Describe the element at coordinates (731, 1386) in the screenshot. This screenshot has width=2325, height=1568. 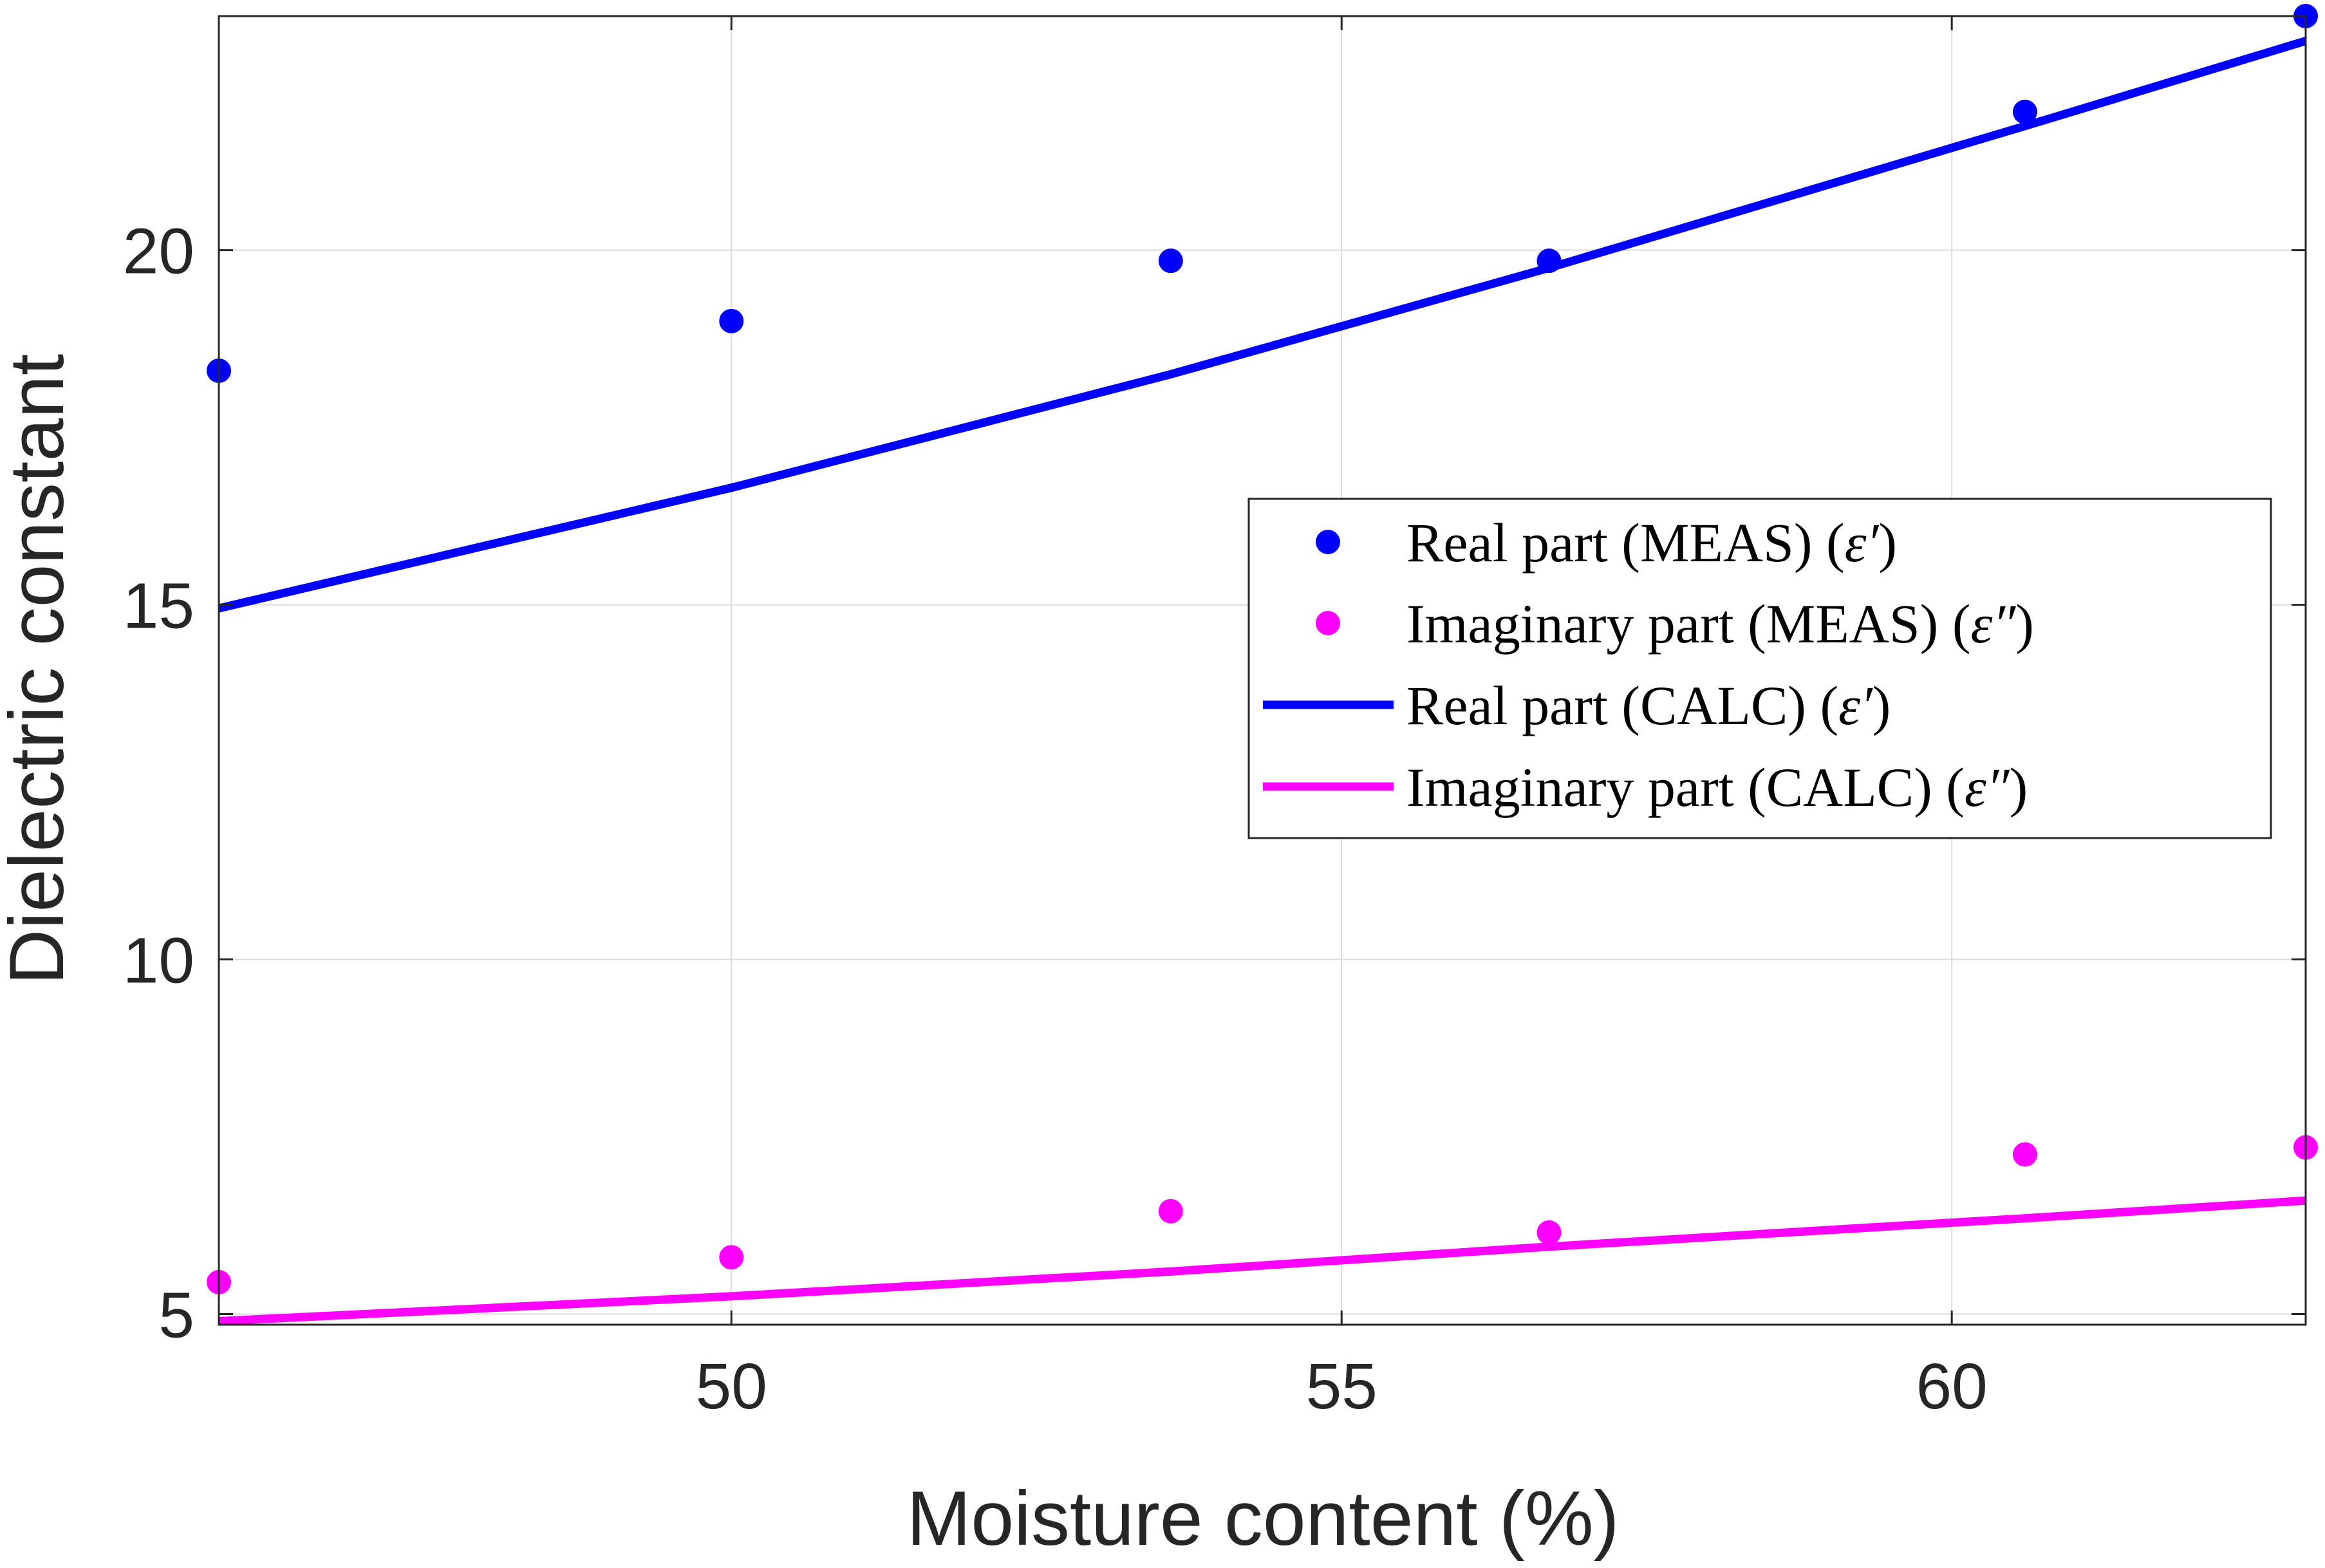
I see `x-tick-label: 50` at that location.